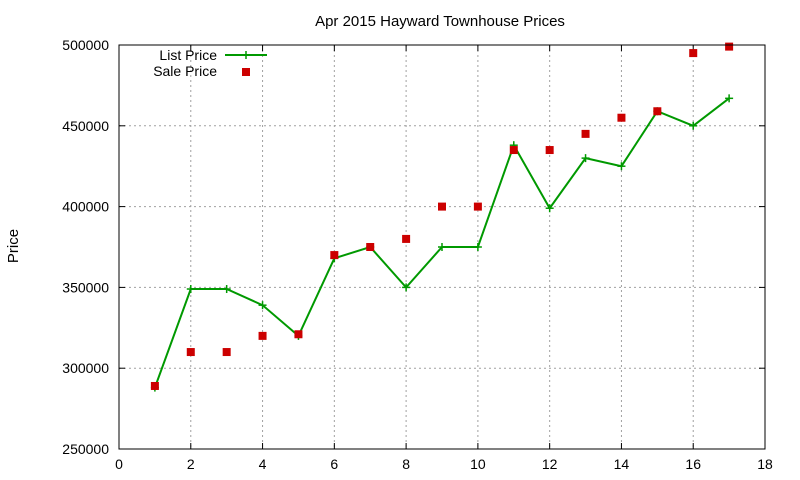  Describe the element at coordinates (478, 464) in the screenshot. I see `x-tick-label: 10` at that location.